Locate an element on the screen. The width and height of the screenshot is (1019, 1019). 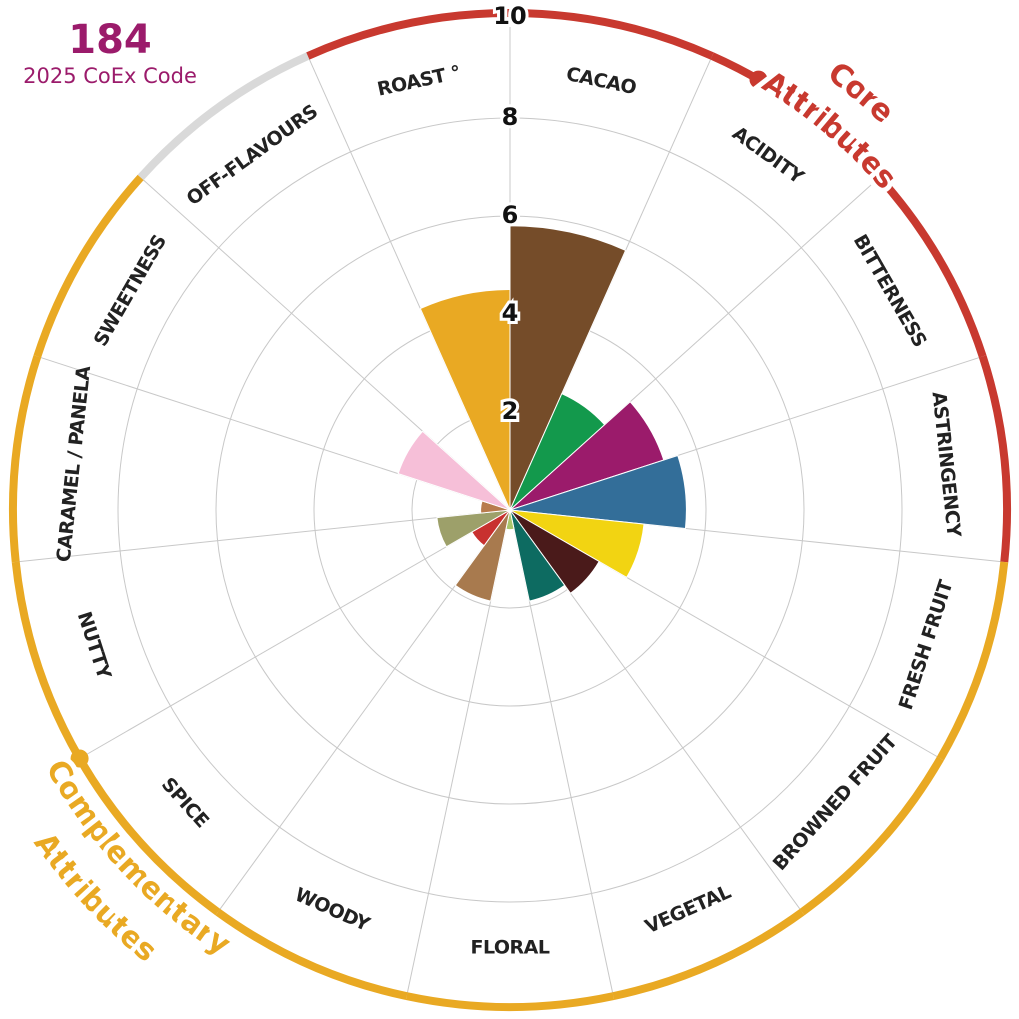
category-label: CACAO is located at coordinates (601, 81).